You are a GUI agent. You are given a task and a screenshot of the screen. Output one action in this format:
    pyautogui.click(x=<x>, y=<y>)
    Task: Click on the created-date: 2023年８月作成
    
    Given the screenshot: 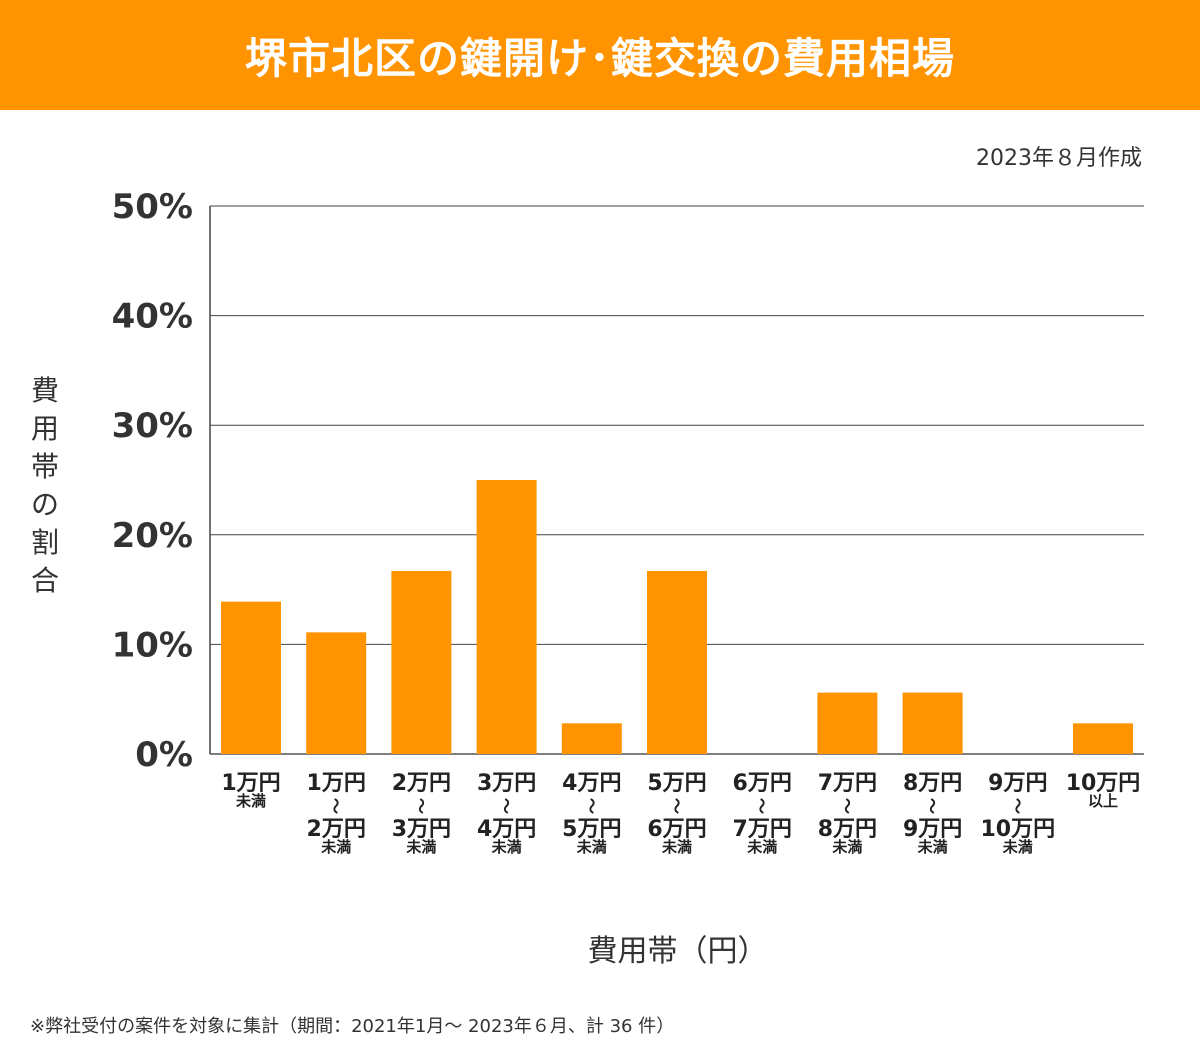 What is the action you would take?
    pyautogui.click(x=1059, y=158)
    